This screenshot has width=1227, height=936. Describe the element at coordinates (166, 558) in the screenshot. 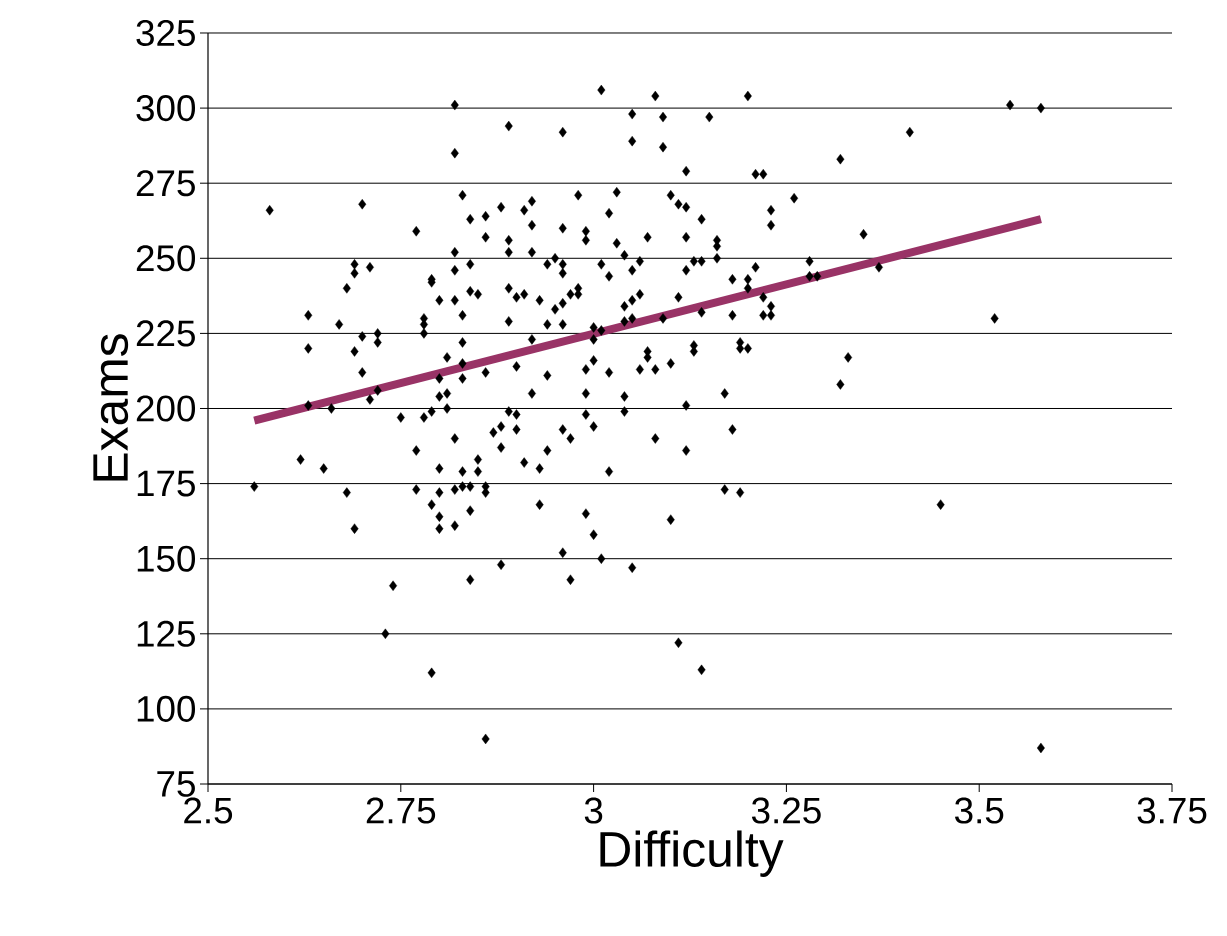

I see `y-tick-label: 150` at that location.